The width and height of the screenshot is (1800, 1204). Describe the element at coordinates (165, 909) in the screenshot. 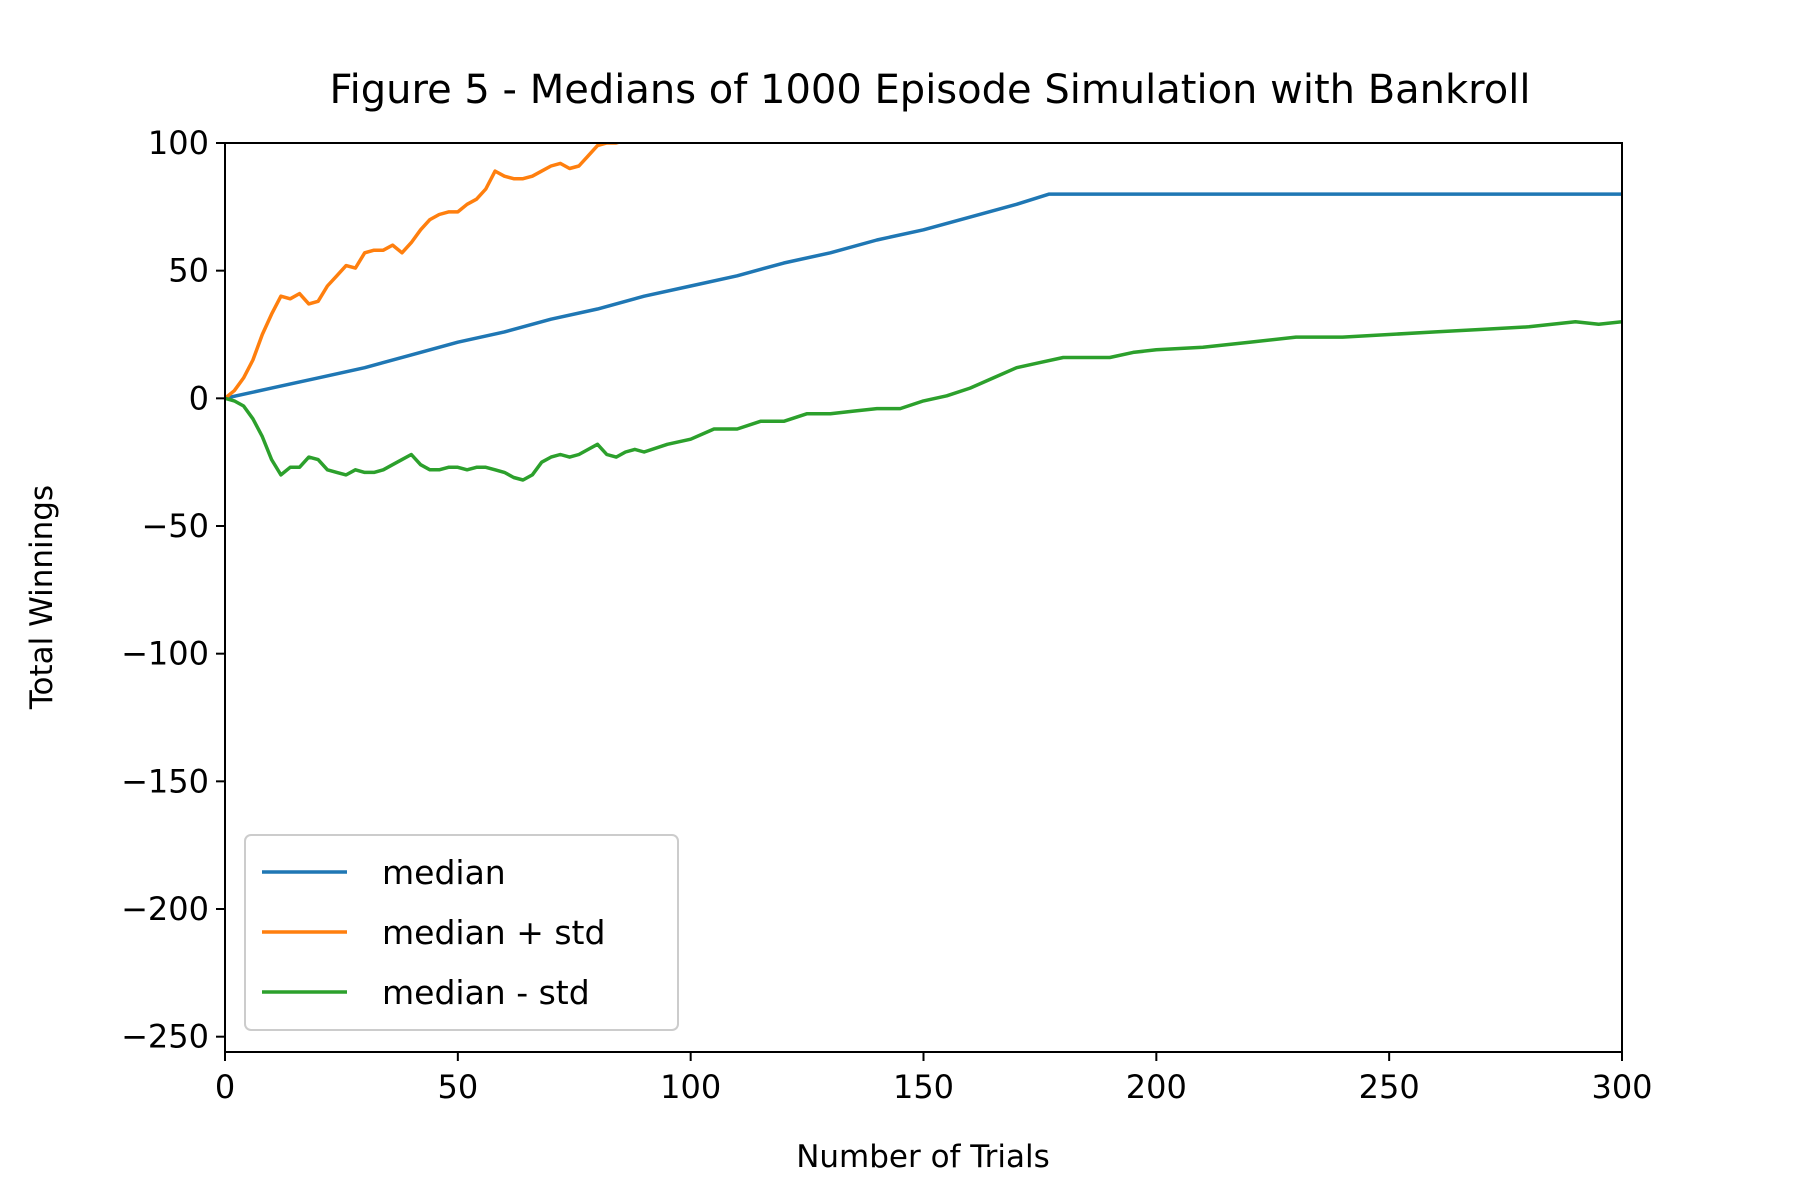

I see `y-tick-label: −200` at that location.